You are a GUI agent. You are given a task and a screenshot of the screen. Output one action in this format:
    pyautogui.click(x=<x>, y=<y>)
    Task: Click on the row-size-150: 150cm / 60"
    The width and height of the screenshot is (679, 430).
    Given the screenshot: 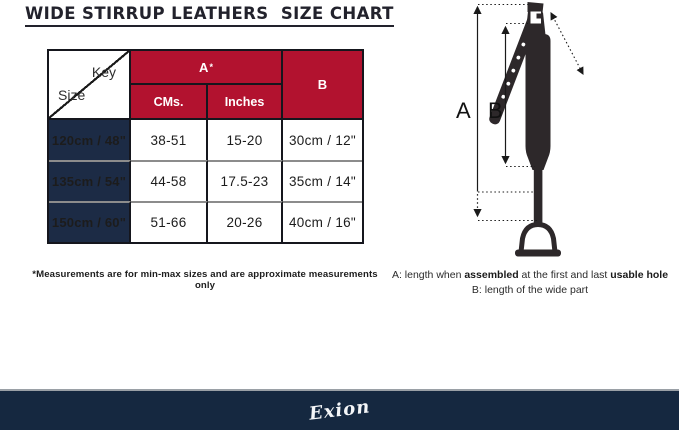 What is the action you would take?
    pyautogui.click(x=90, y=221)
    